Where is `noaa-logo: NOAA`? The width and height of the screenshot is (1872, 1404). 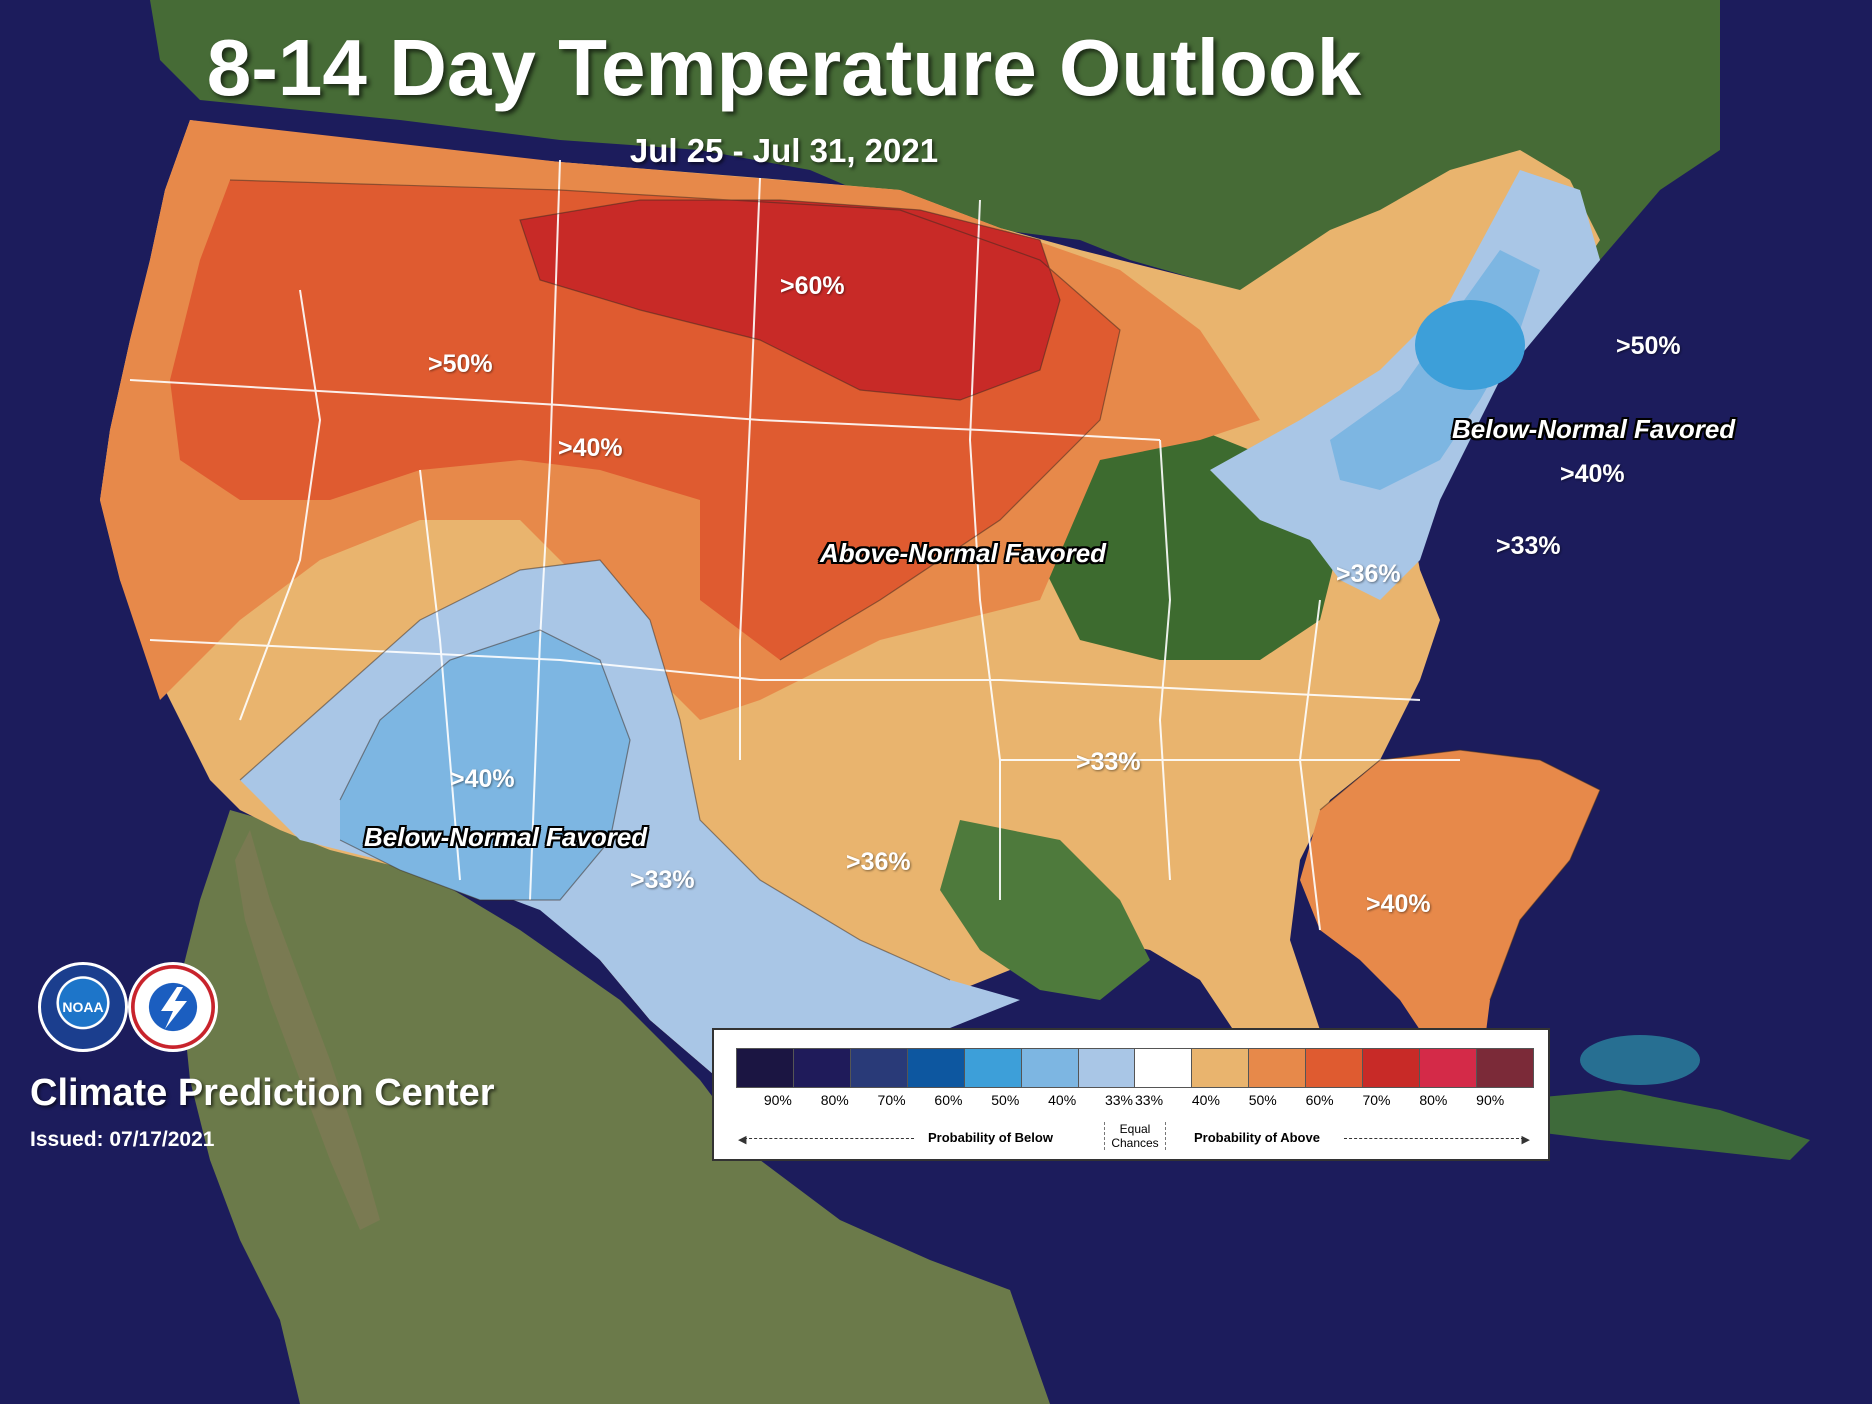
noaa-logo: NOAA is located at coordinates (83, 1007).